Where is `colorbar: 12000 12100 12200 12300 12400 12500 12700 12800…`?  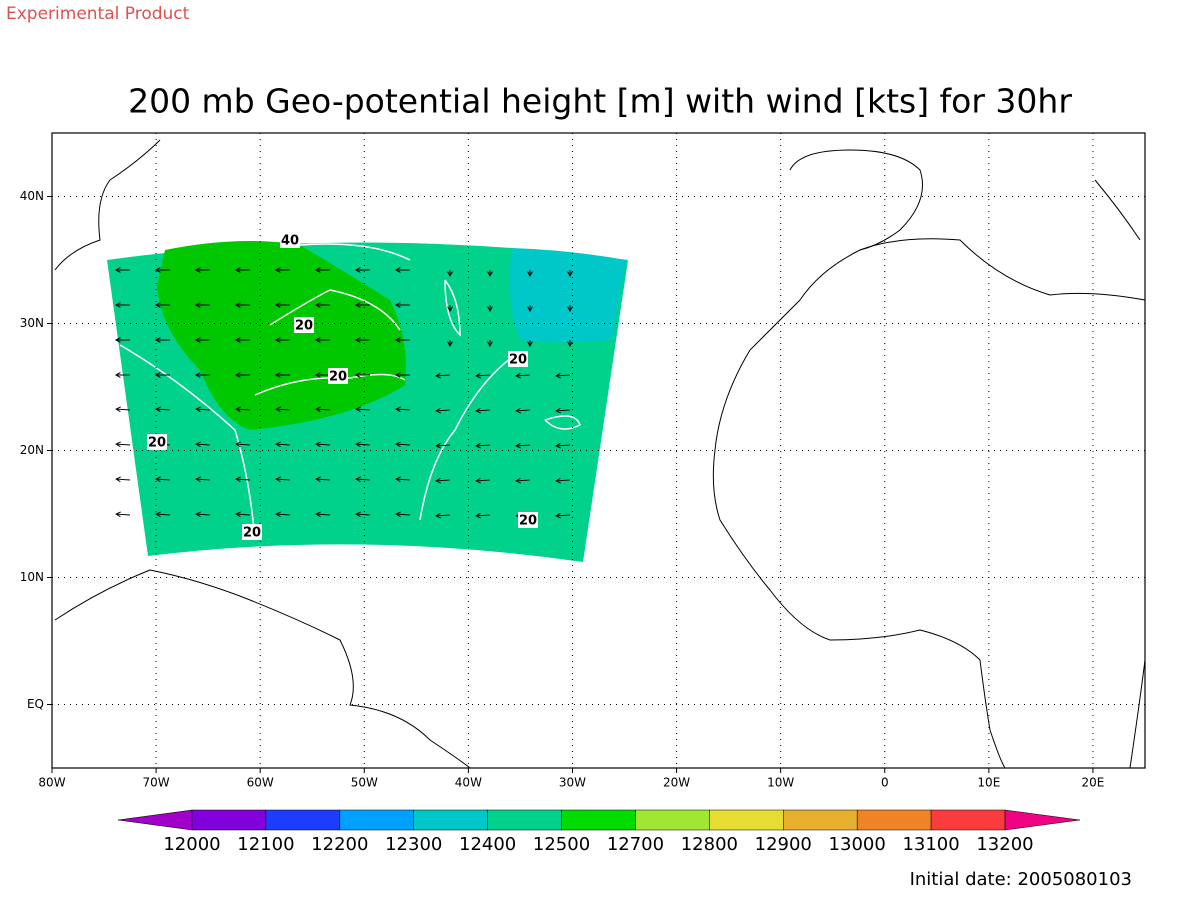 colorbar: 12000 12100 12200 12300 12400 12500 12700 12800… is located at coordinates (599, 832).